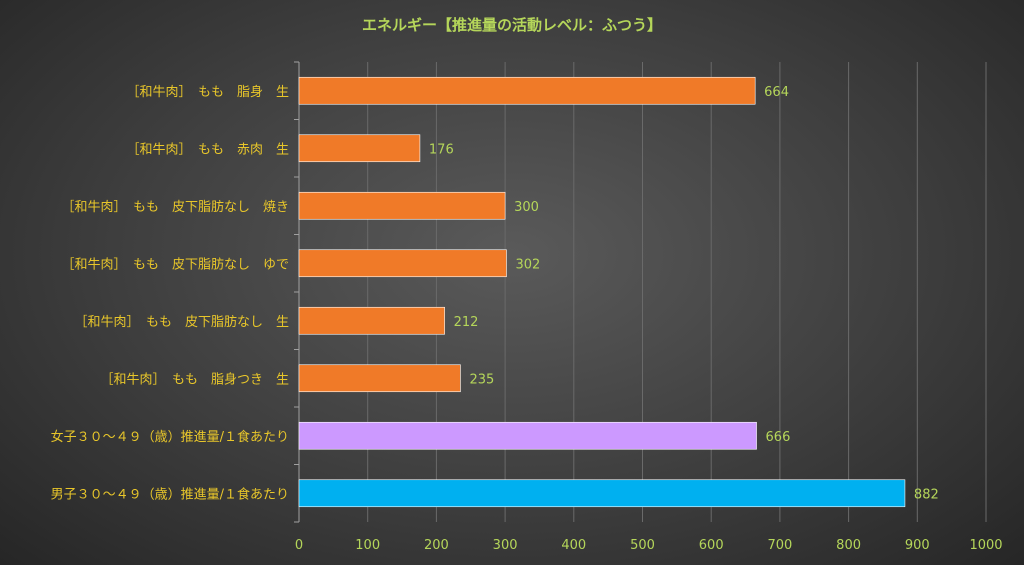 The width and height of the screenshot is (1024, 565). I want to click on category-label: ［和牛肉］ もも 赤肉 生, so click(207, 149).